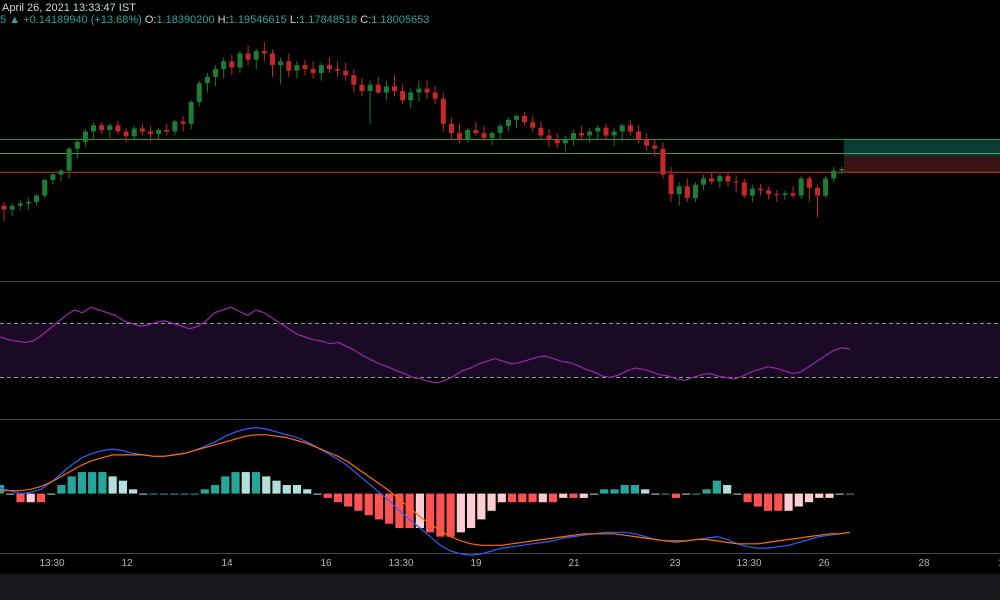 The width and height of the screenshot is (1000, 600). I want to click on x-axis-tick-label: 19, so click(476, 563).